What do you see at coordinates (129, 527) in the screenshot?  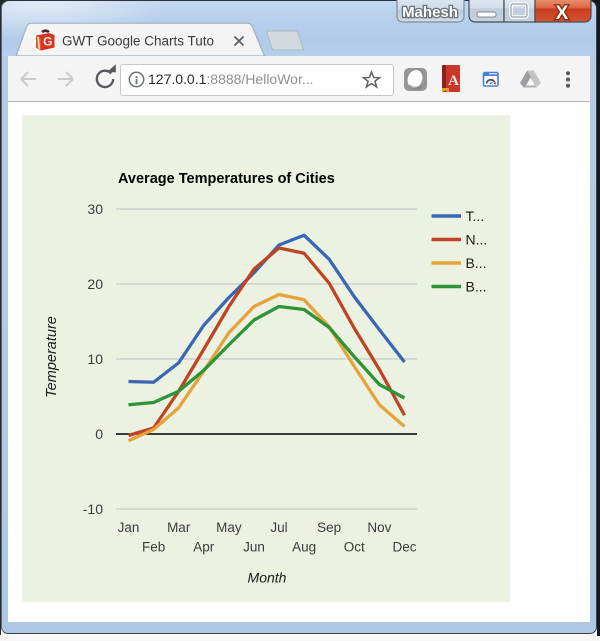 I see `svg-text: Jan` at bounding box center [129, 527].